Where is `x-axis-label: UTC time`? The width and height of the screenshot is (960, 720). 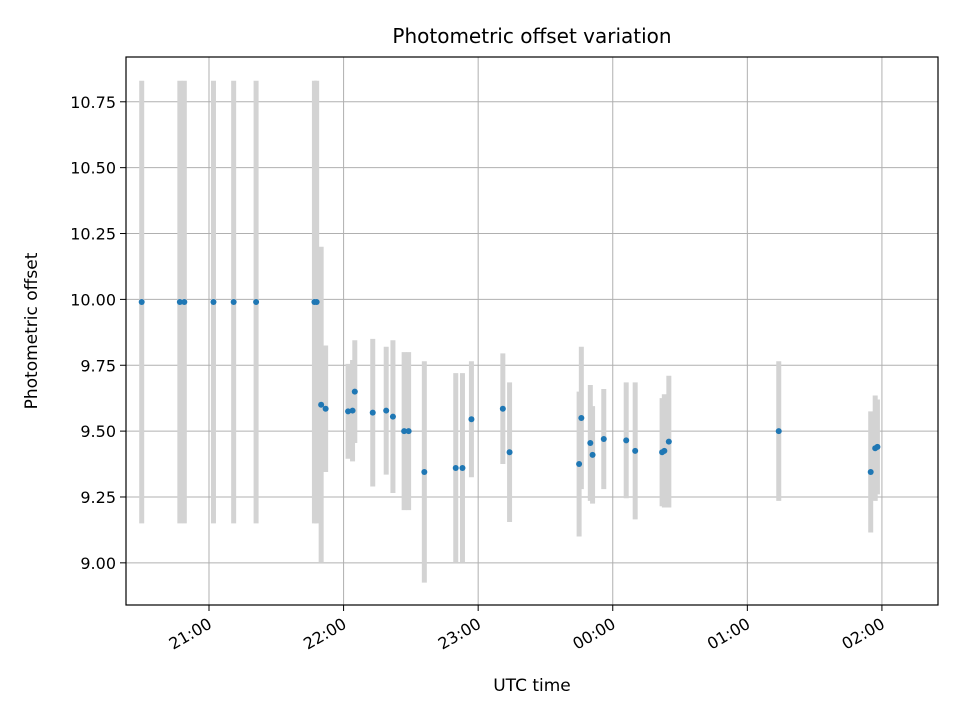
x-axis-label: UTC time is located at coordinates (532, 686).